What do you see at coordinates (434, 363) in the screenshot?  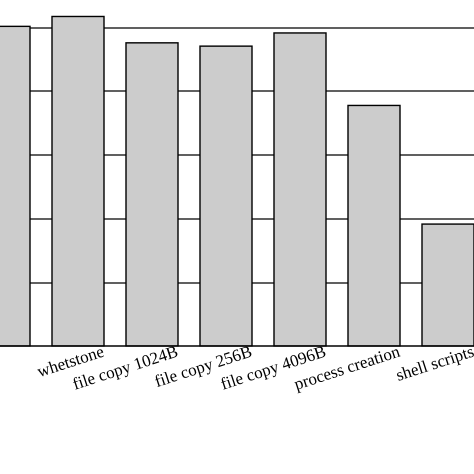 I see `x-tick-label-7: shell scripts` at bounding box center [434, 363].